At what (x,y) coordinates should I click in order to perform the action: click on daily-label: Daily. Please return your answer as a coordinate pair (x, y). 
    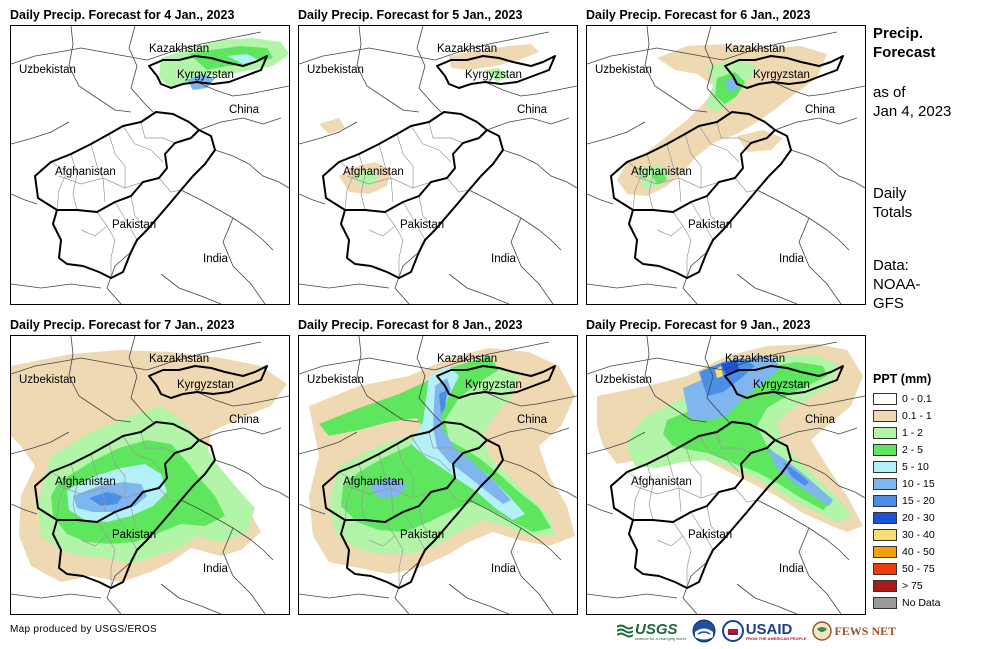
    Looking at the image, I should click on (890, 193).